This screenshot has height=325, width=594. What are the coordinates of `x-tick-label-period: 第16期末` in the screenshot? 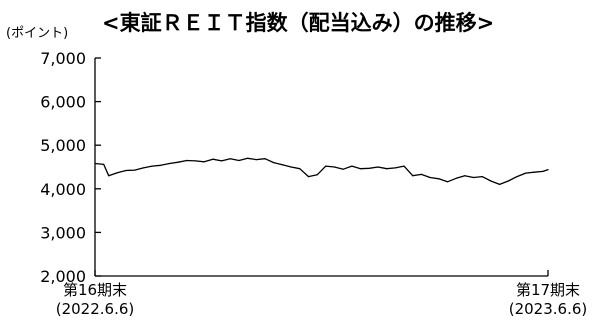 It's located at (95, 290).